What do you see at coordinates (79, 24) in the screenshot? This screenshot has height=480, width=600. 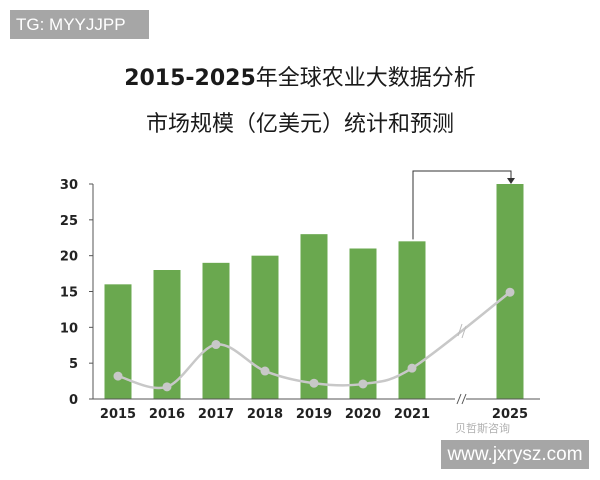 I see `watermark-top: TG: MYYJJPP` at bounding box center [79, 24].